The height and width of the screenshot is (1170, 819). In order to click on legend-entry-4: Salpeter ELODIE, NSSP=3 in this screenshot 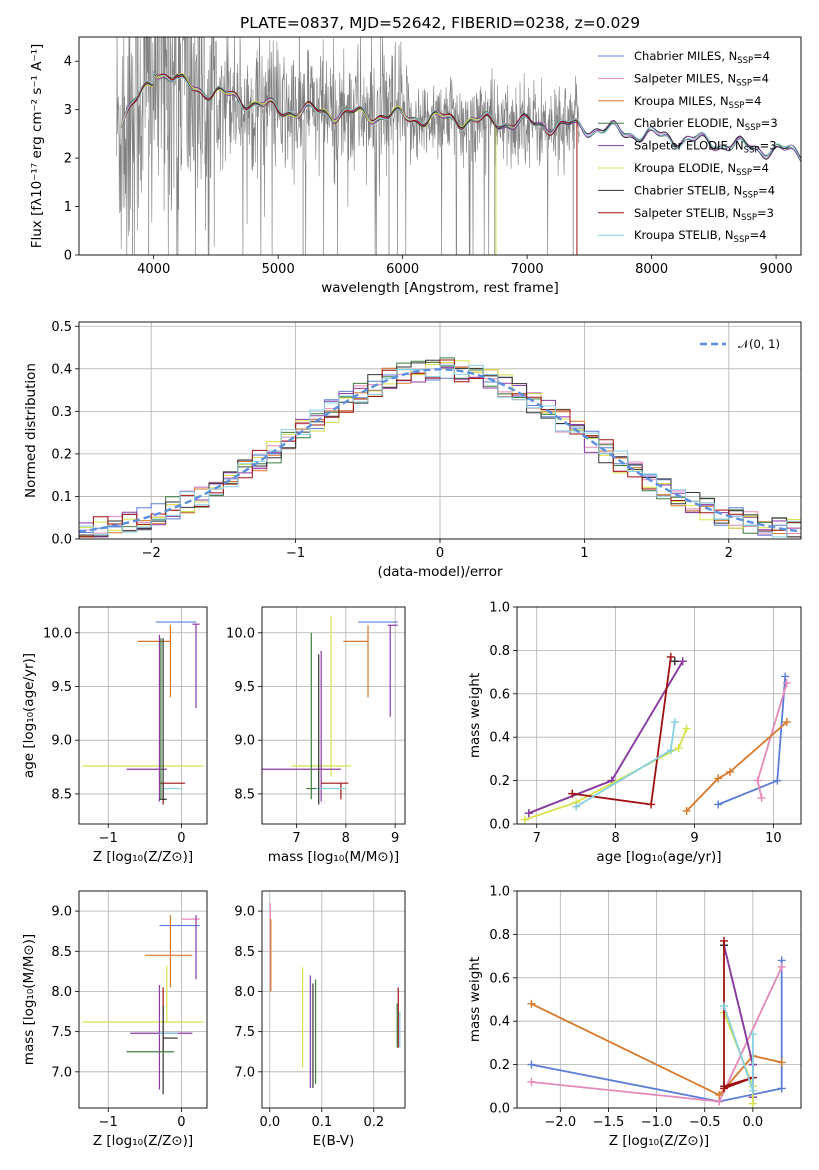, I will do `click(705, 147)`.